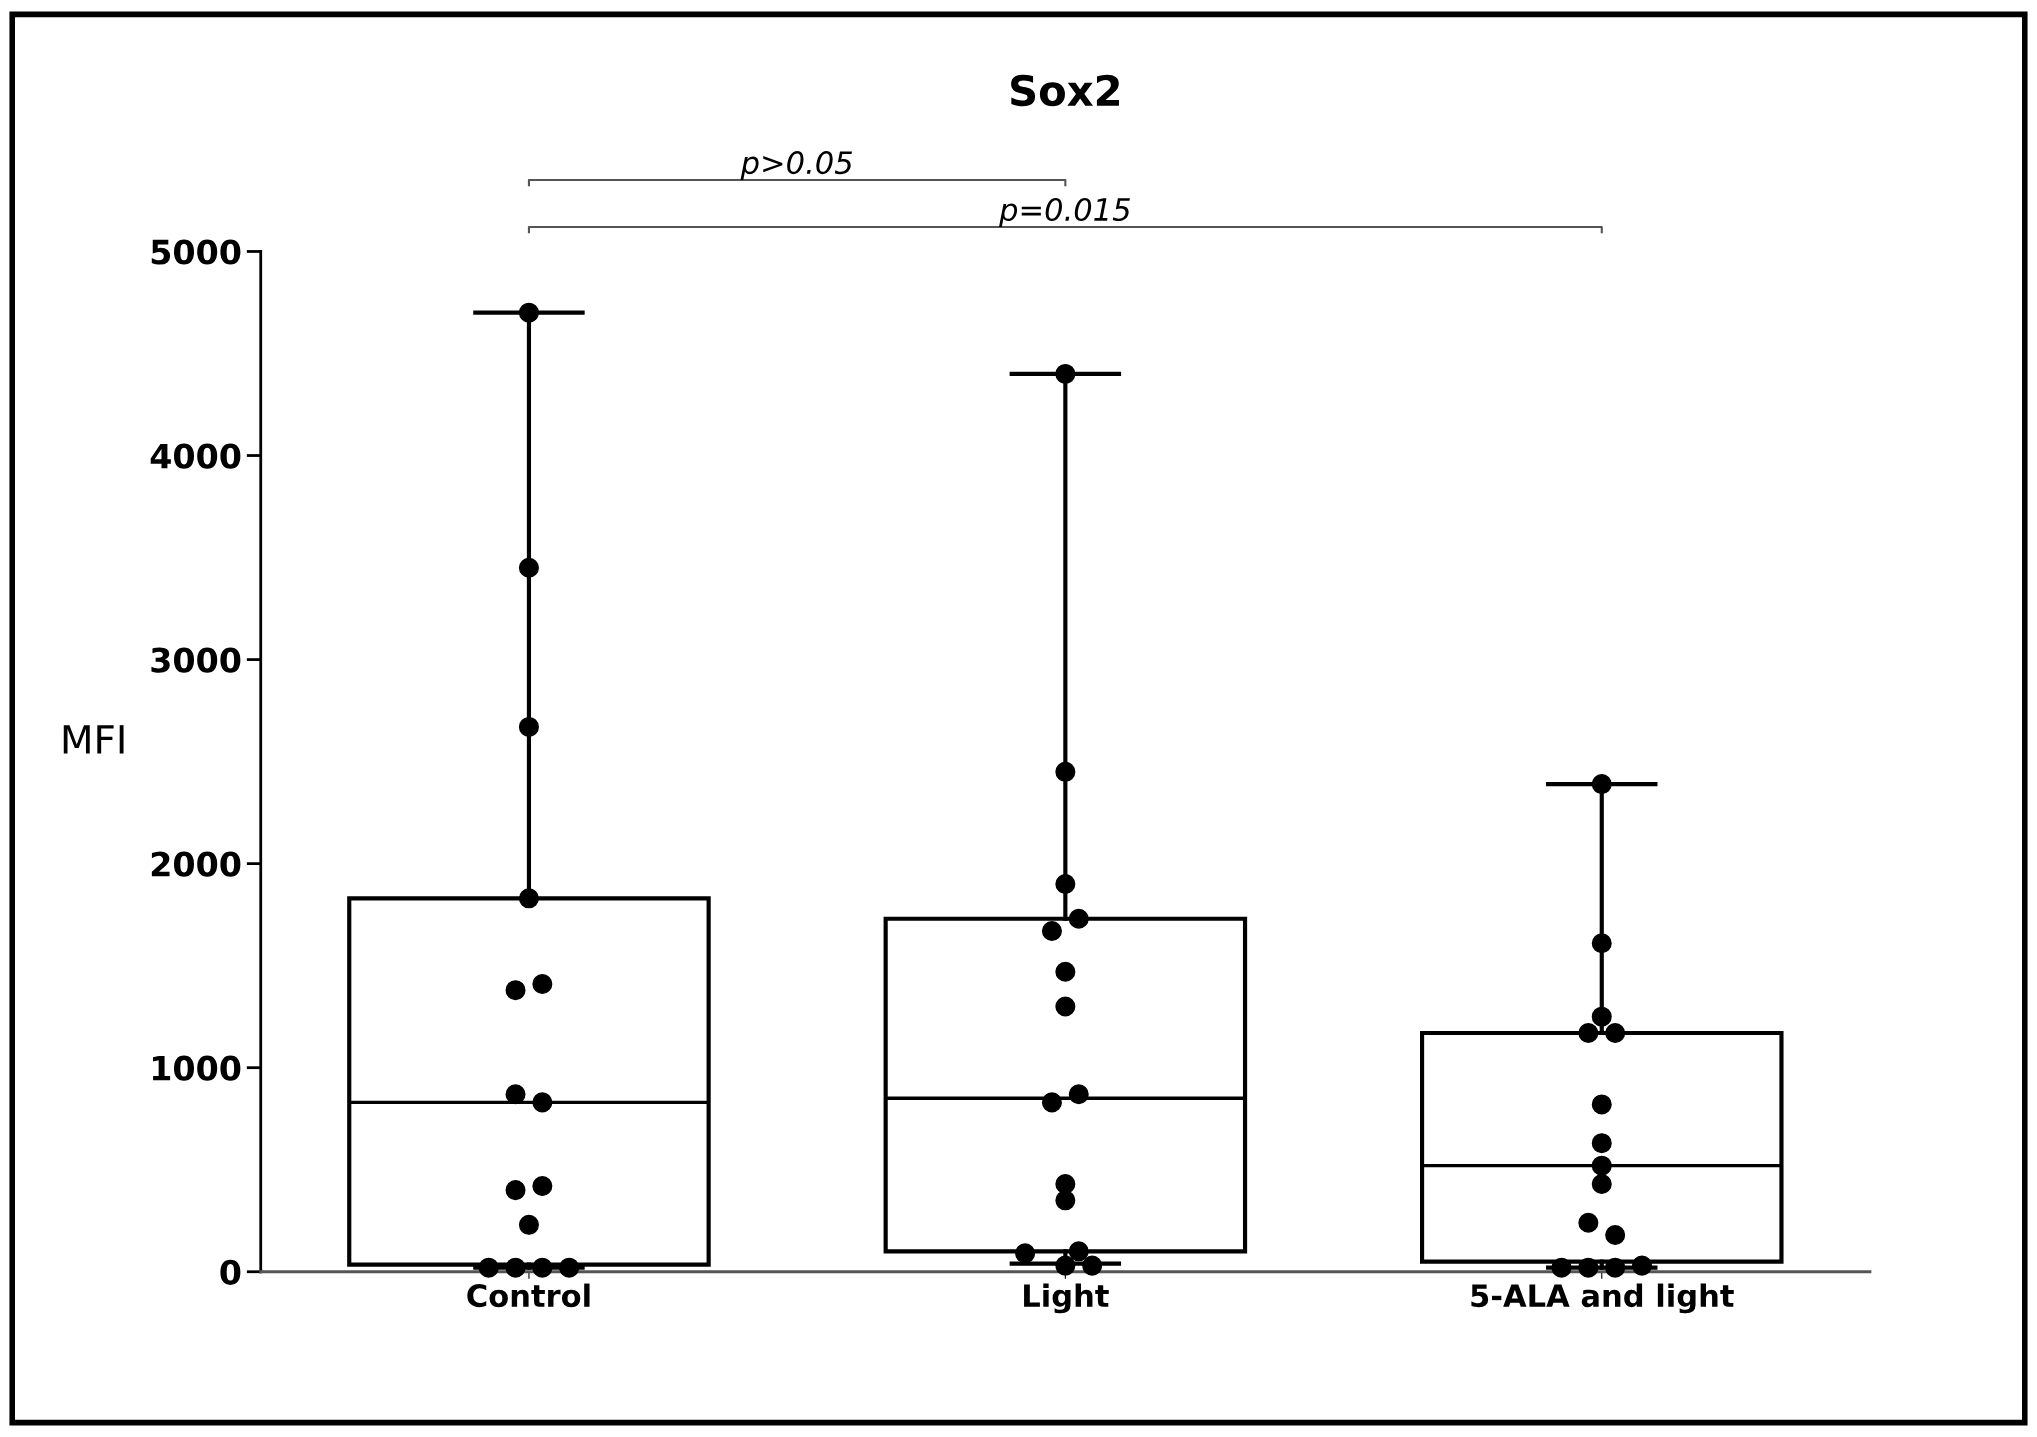  Describe the element at coordinates (195, 456) in the screenshot. I see `y-tick-label: 4000` at that location.